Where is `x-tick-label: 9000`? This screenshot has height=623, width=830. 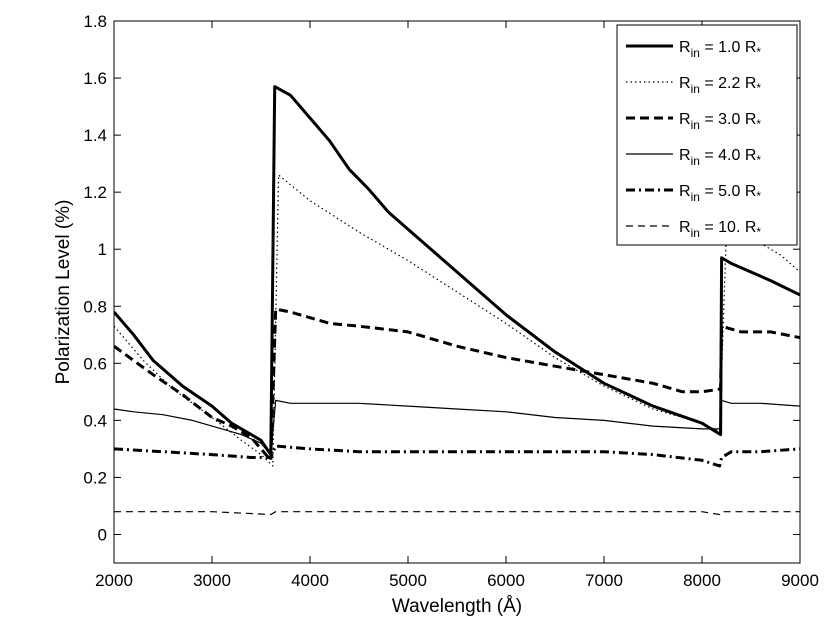 x-tick-label: 9000 is located at coordinates (800, 580).